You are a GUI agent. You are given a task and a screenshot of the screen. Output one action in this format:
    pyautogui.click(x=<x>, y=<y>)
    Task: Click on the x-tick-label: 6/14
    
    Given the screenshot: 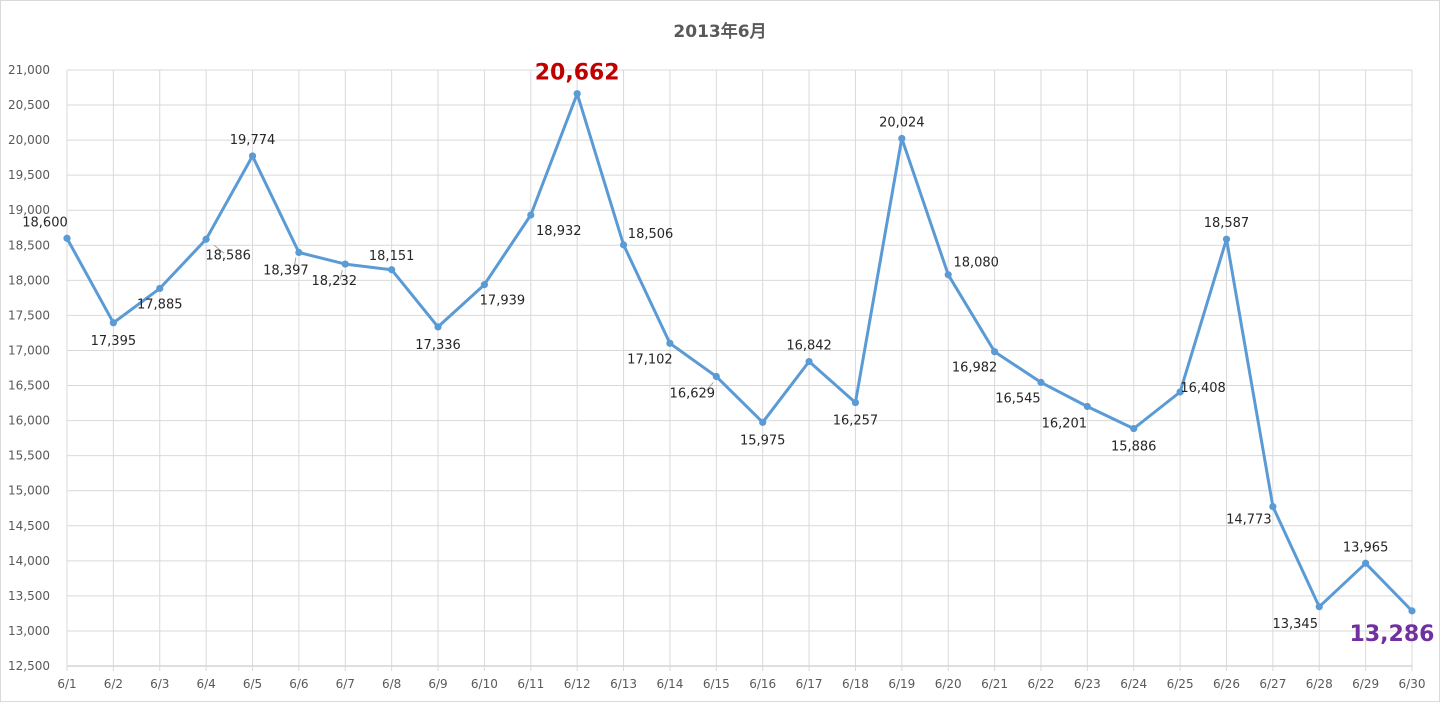 What is the action you would take?
    pyautogui.click(x=669, y=684)
    